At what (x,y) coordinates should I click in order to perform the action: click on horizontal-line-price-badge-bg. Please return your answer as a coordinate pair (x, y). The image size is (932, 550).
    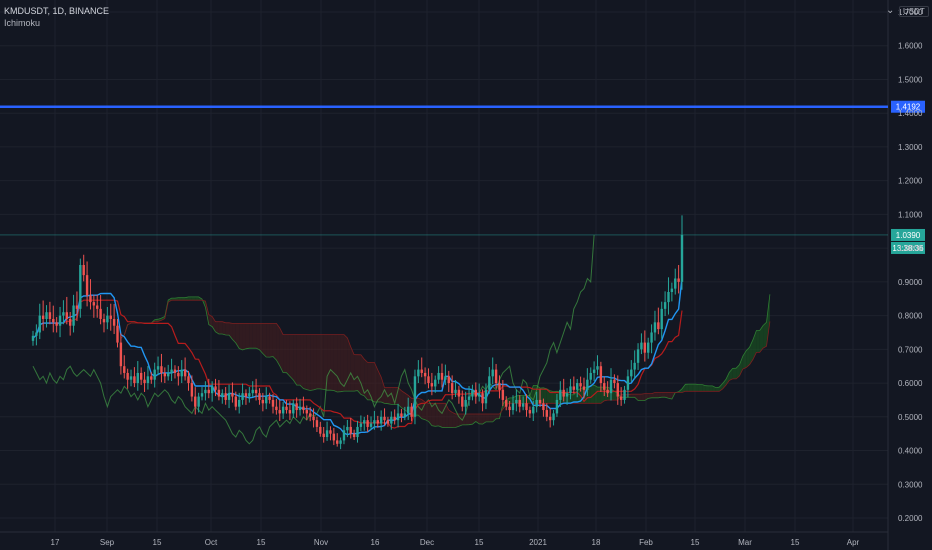
    Looking at the image, I should click on (908, 106).